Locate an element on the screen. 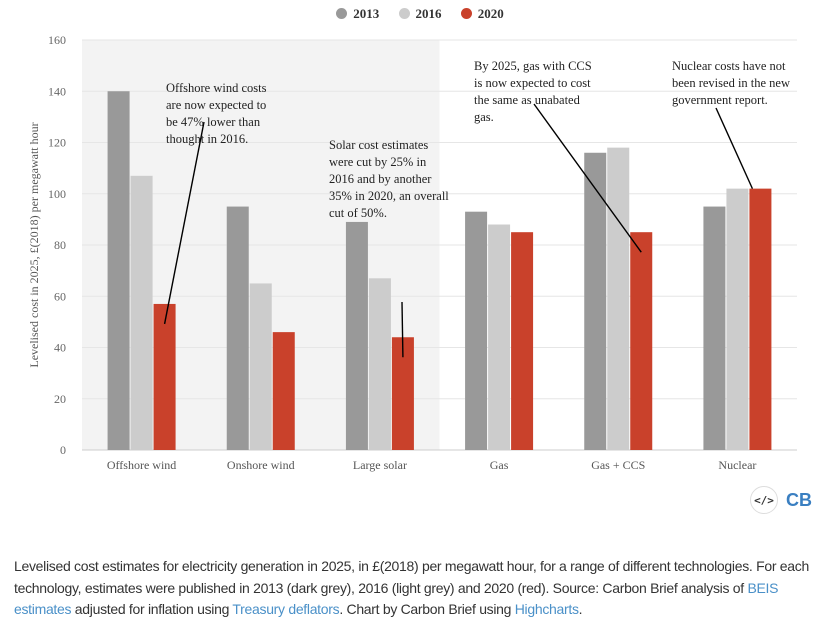 Image resolution: width=840 pixels, height=628 pixels. highcharts-link: Highcharts is located at coordinates (546, 609).